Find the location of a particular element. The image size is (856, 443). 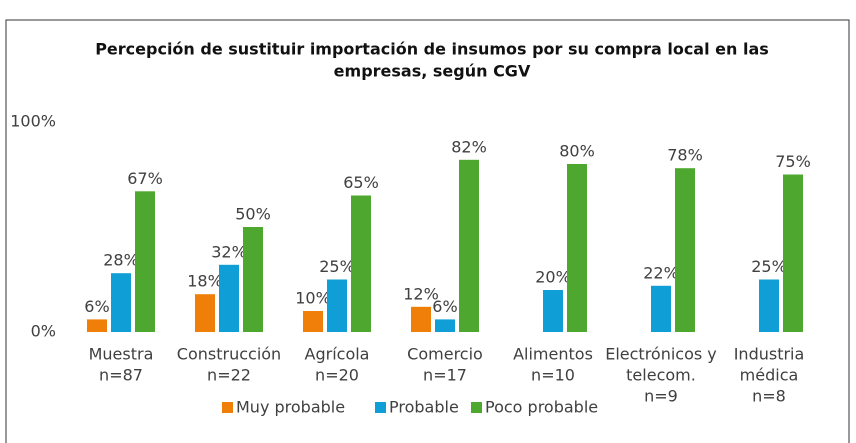

data-label: 65% is located at coordinates (361, 182).